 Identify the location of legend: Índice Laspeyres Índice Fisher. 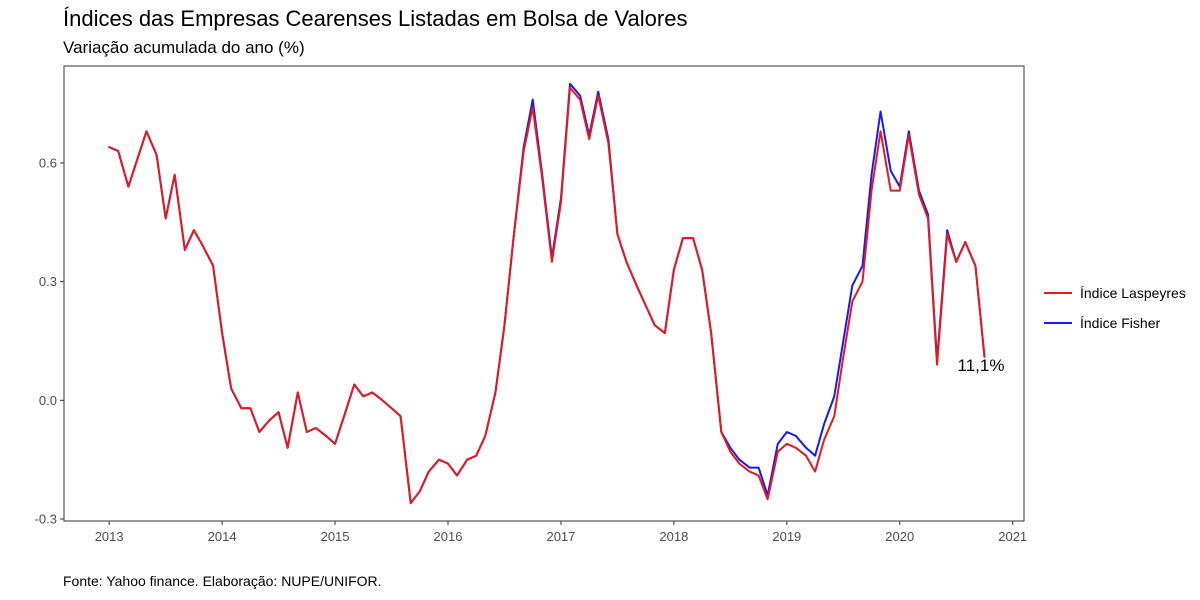
(1115, 308).